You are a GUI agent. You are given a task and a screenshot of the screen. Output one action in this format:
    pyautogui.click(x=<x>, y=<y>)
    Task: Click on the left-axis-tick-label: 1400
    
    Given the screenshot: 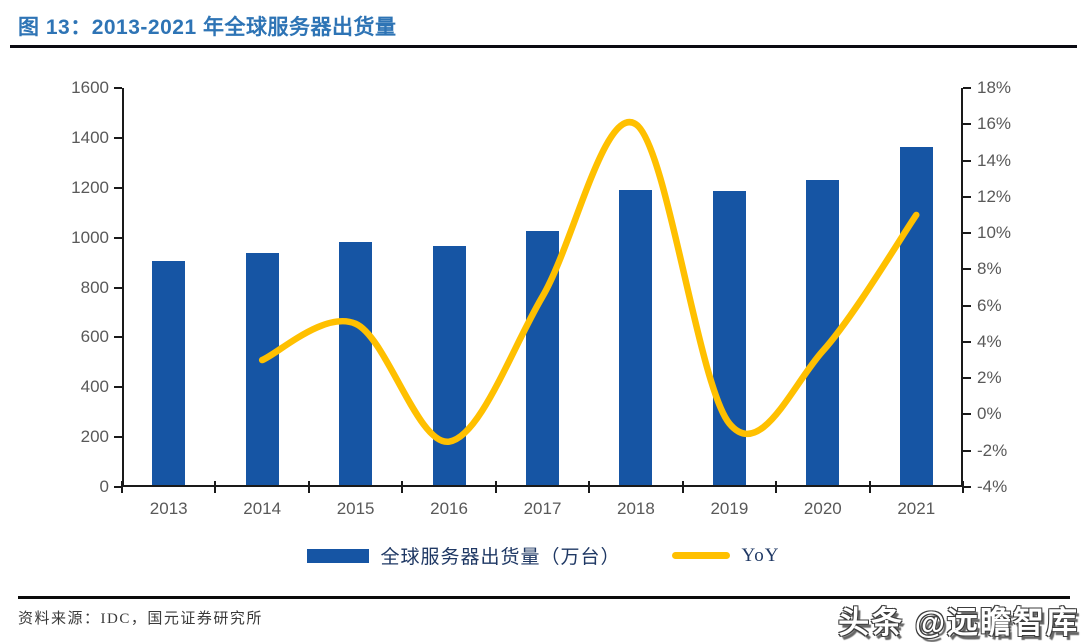 What is the action you would take?
    pyautogui.click(x=90, y=137)
    